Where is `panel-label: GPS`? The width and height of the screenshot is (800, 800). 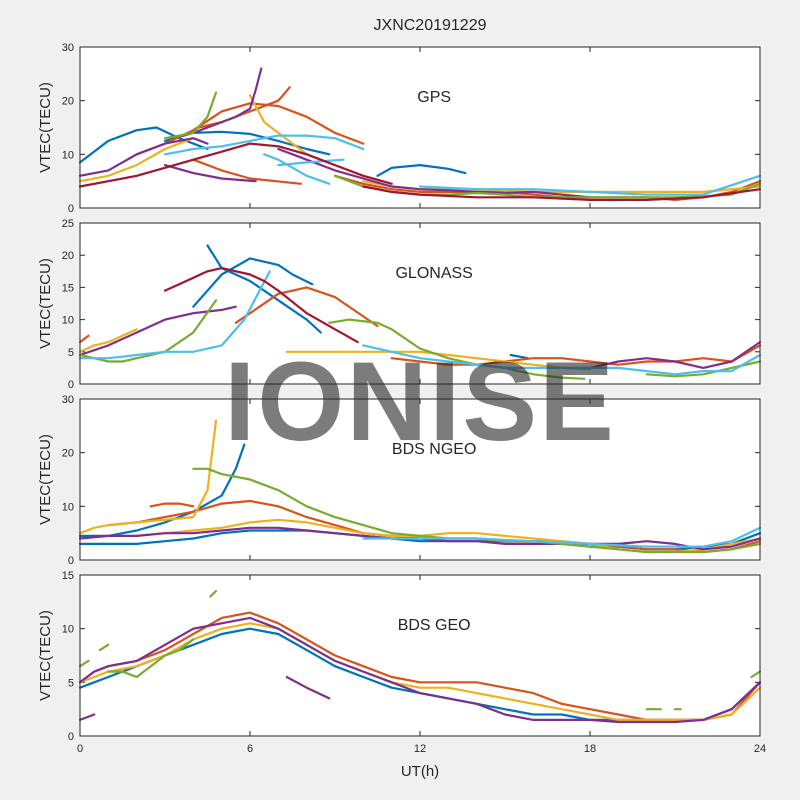 panel-label: GPS is located at coordinates (434, 97).